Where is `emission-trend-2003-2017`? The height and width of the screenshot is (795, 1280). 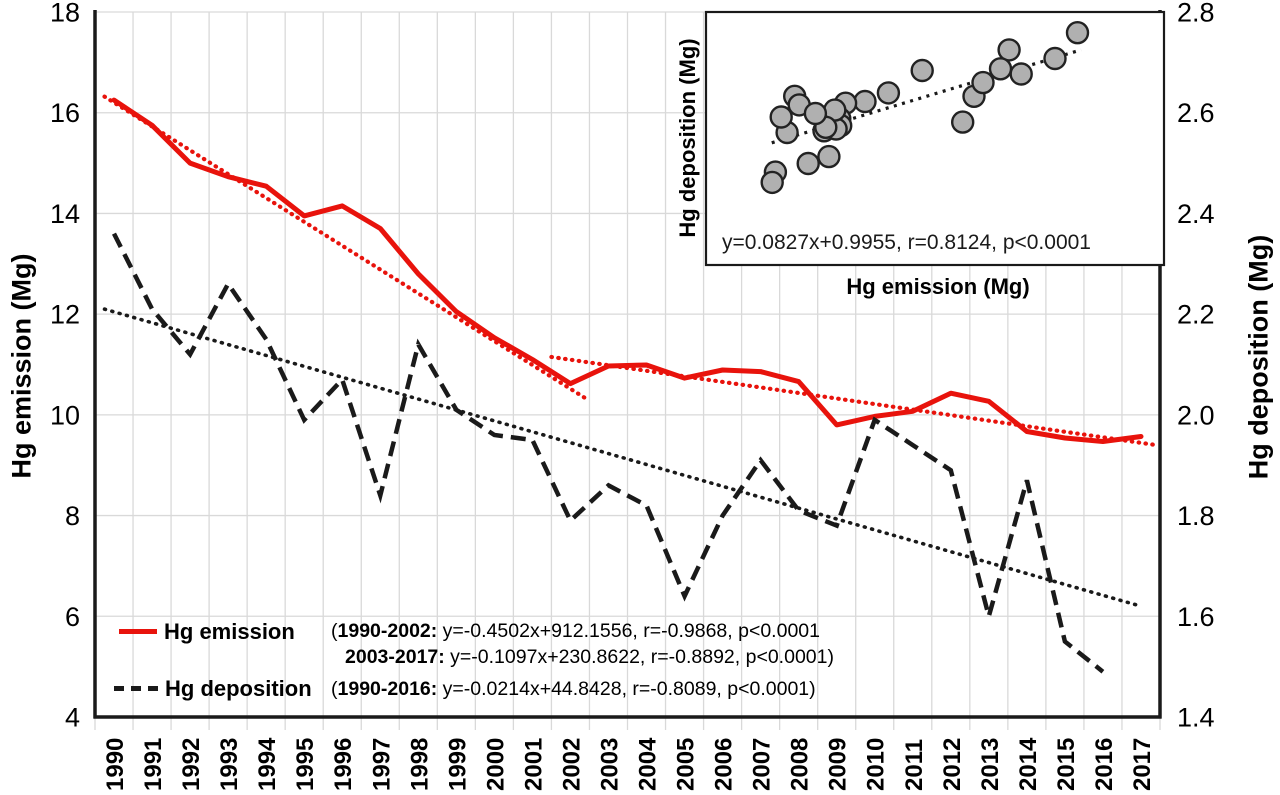 emission-trend-2003-2017 is located at coordinates (854, 401).